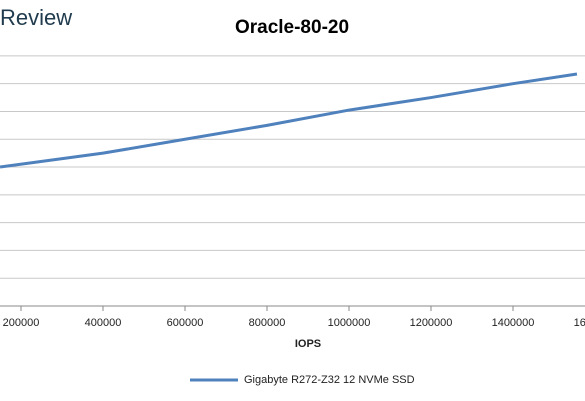 This screenshot has width=585, height=401. What do you see at coordinates (579, 323) in the screenshot?
I see `x-tick-label: 1600000` at bounding box center [579, 323].